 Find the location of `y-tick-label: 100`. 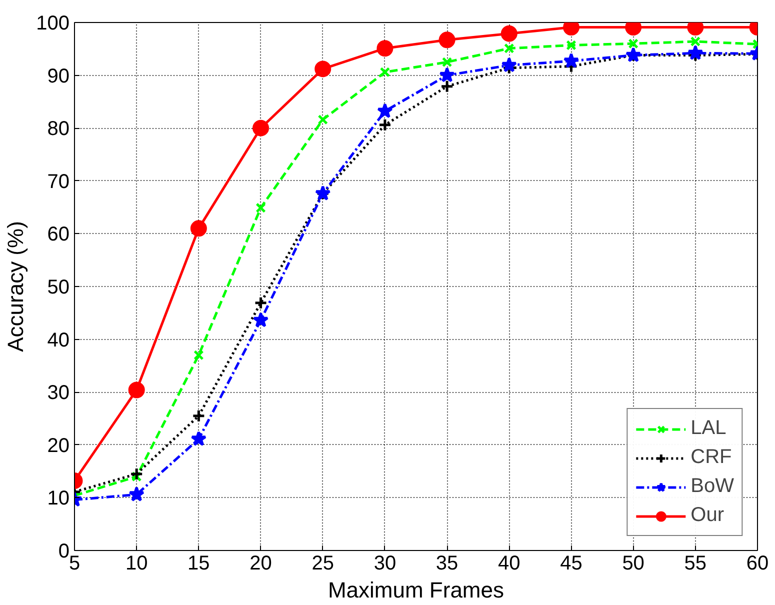

y-tick-label: 100 is located at coordinates (53, 23).